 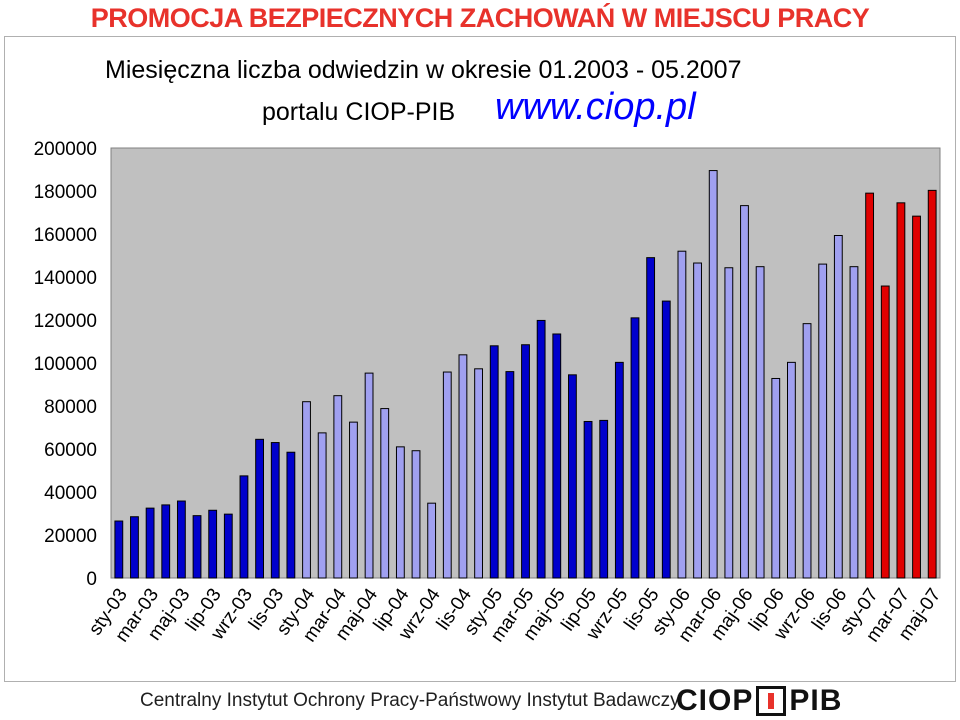 What do you see at coordinates (65, 149) in the screenshot?
I see `y-tick-label: 200000` at bounding box center [65, 149].